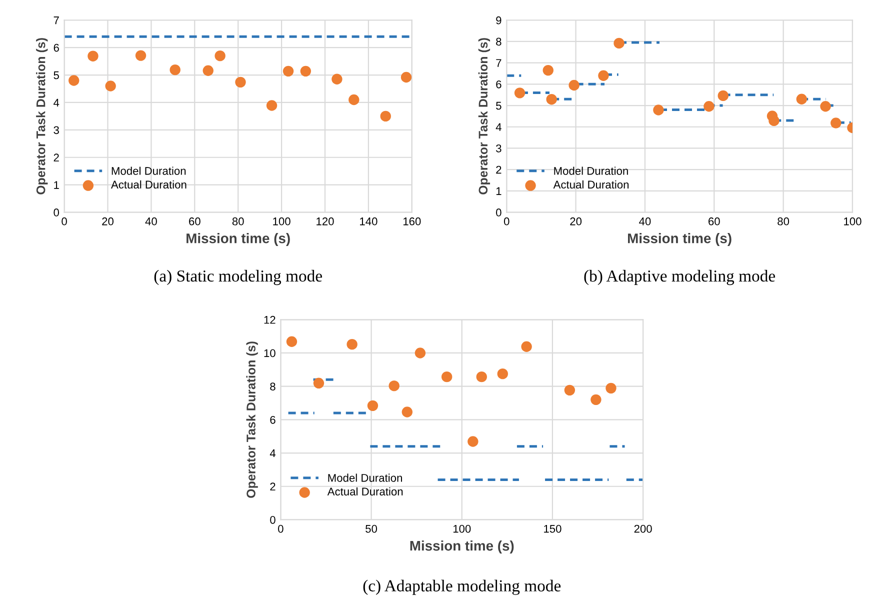  I want to click on y-tick-label: 9, so click(499, 20).